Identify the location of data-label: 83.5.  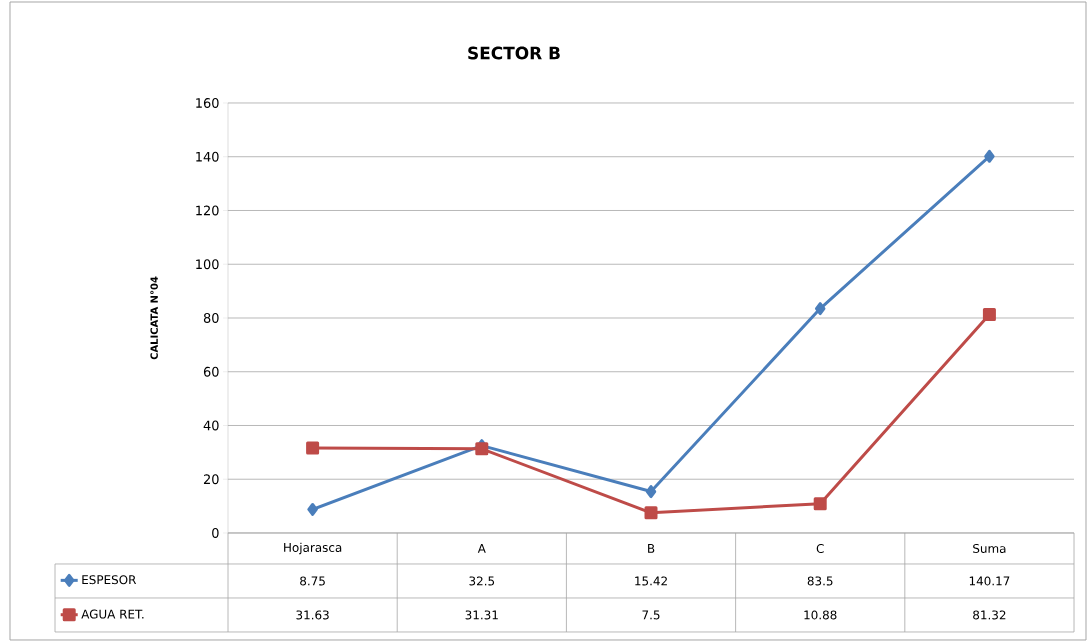
(820, 581).